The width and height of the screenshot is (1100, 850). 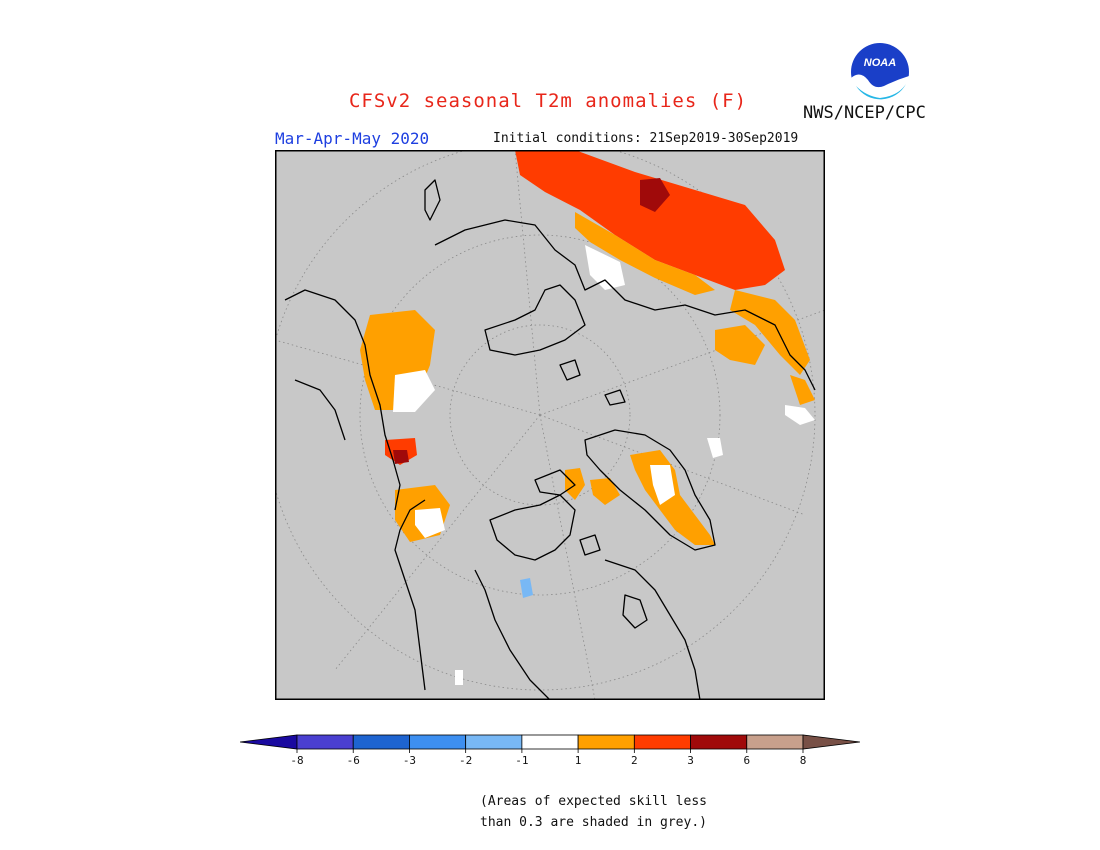 I want to click on colorbar-label: -1, so click(x=521, y=760).